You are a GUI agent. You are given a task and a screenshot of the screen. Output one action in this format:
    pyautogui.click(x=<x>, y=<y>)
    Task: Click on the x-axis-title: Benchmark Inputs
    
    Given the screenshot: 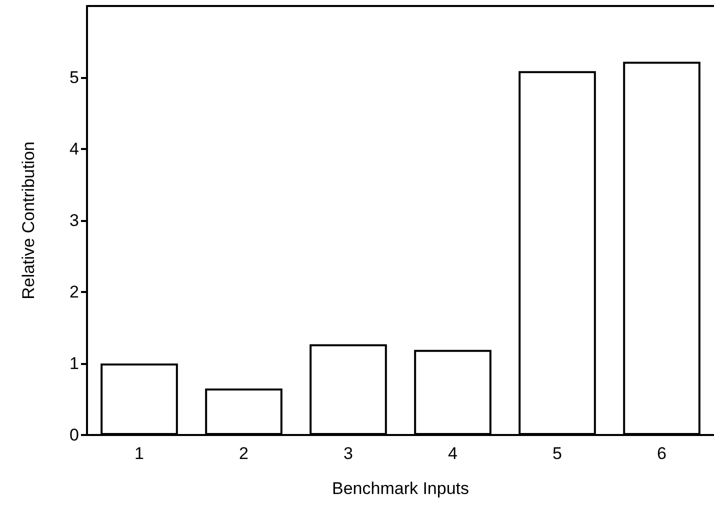 What is the action you would take?
    pyautogui.click(x=401, y=488)
    